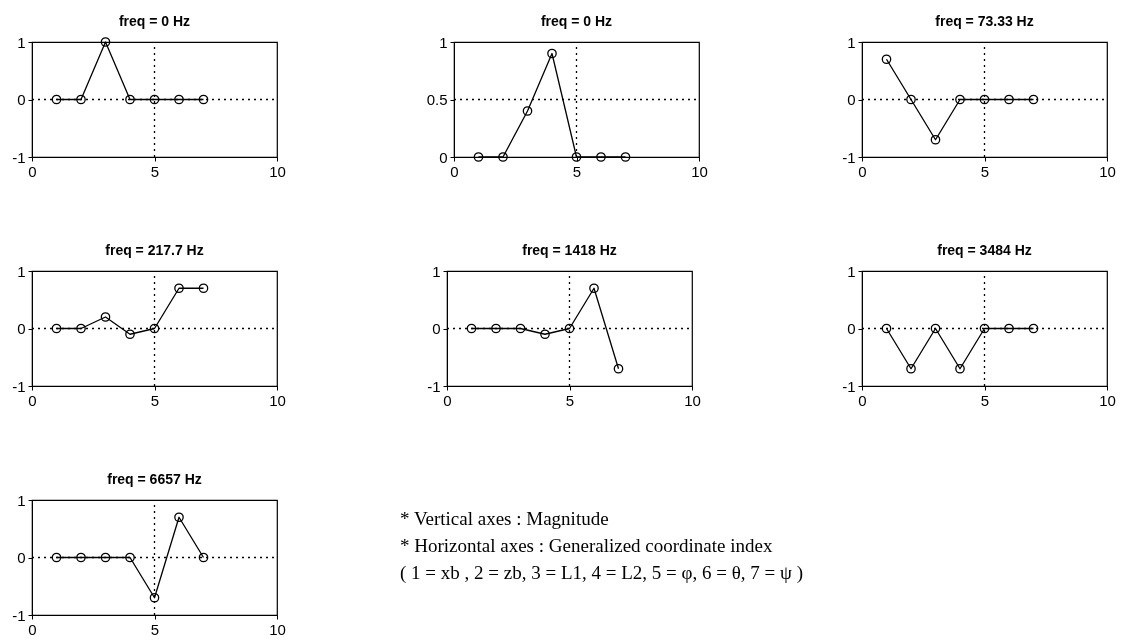 The width and height of the screenshot is (1139, 644). I want to click on text: * Vertical axes : Magnitude, so click(504, 519).